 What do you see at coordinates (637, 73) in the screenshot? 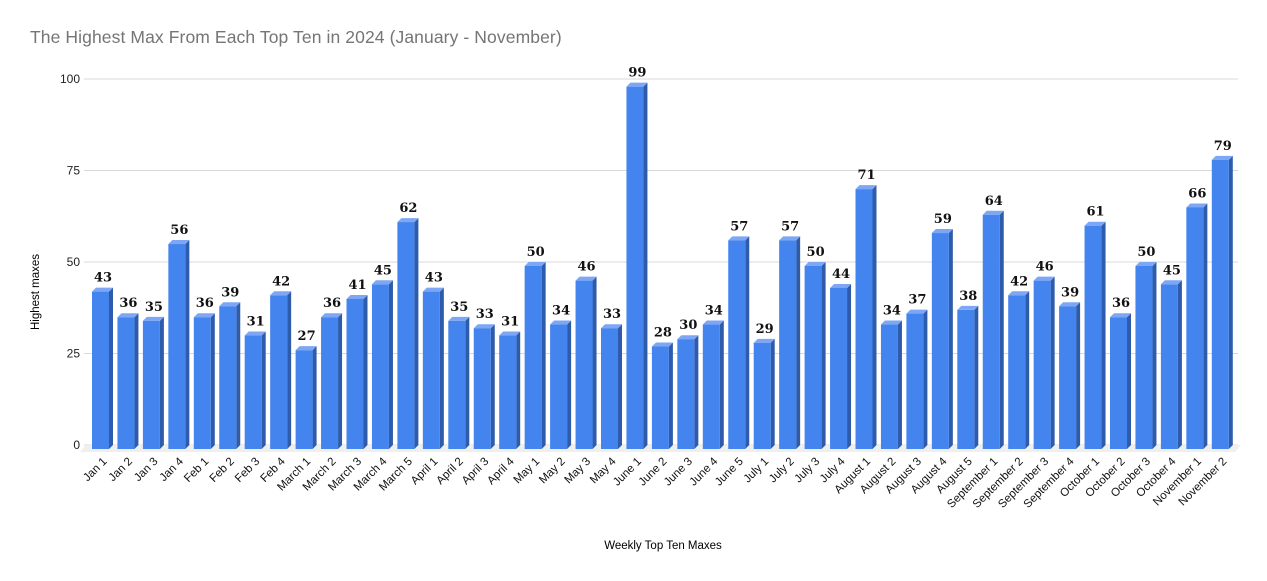
I see `bar-value-label: 99` at bounding box center [637, 73].